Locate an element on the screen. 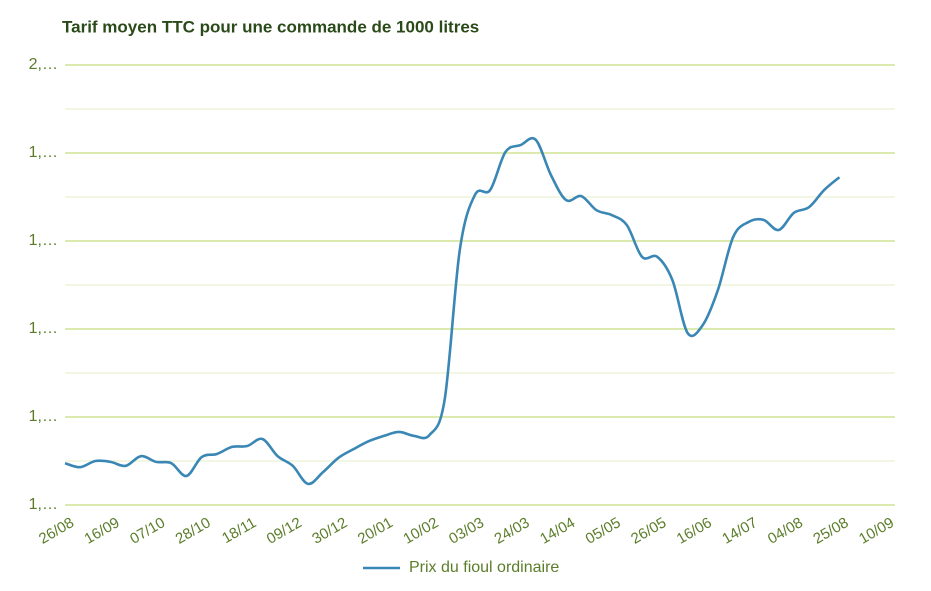 This screenshot has width=931, height=591. x-tick-label: 16/06 is located at coordinates (694, 530).